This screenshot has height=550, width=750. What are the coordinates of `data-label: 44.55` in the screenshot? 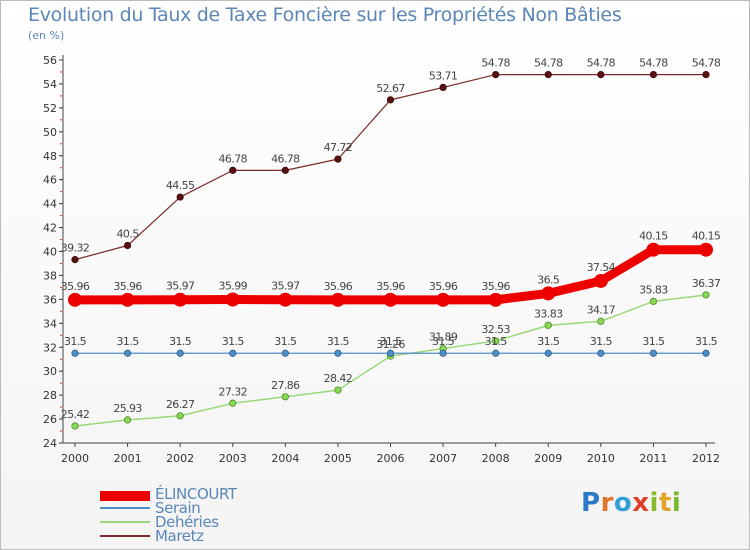 It's located at (180, 185).